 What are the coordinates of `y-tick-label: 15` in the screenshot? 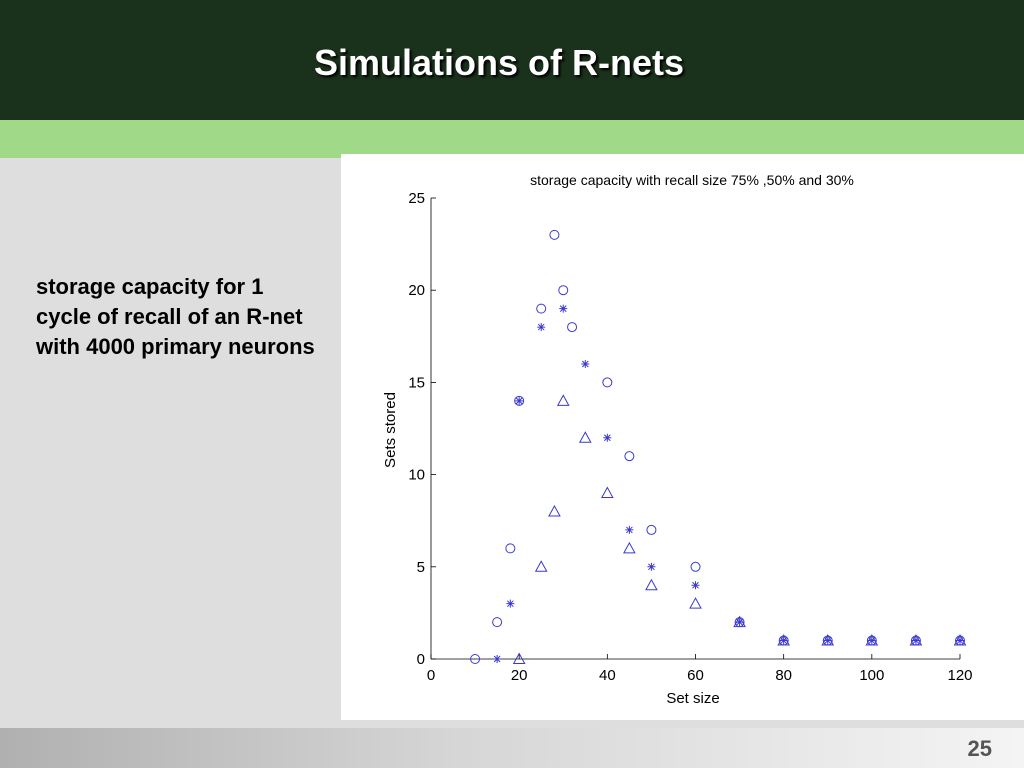 It's located at (416, 382).